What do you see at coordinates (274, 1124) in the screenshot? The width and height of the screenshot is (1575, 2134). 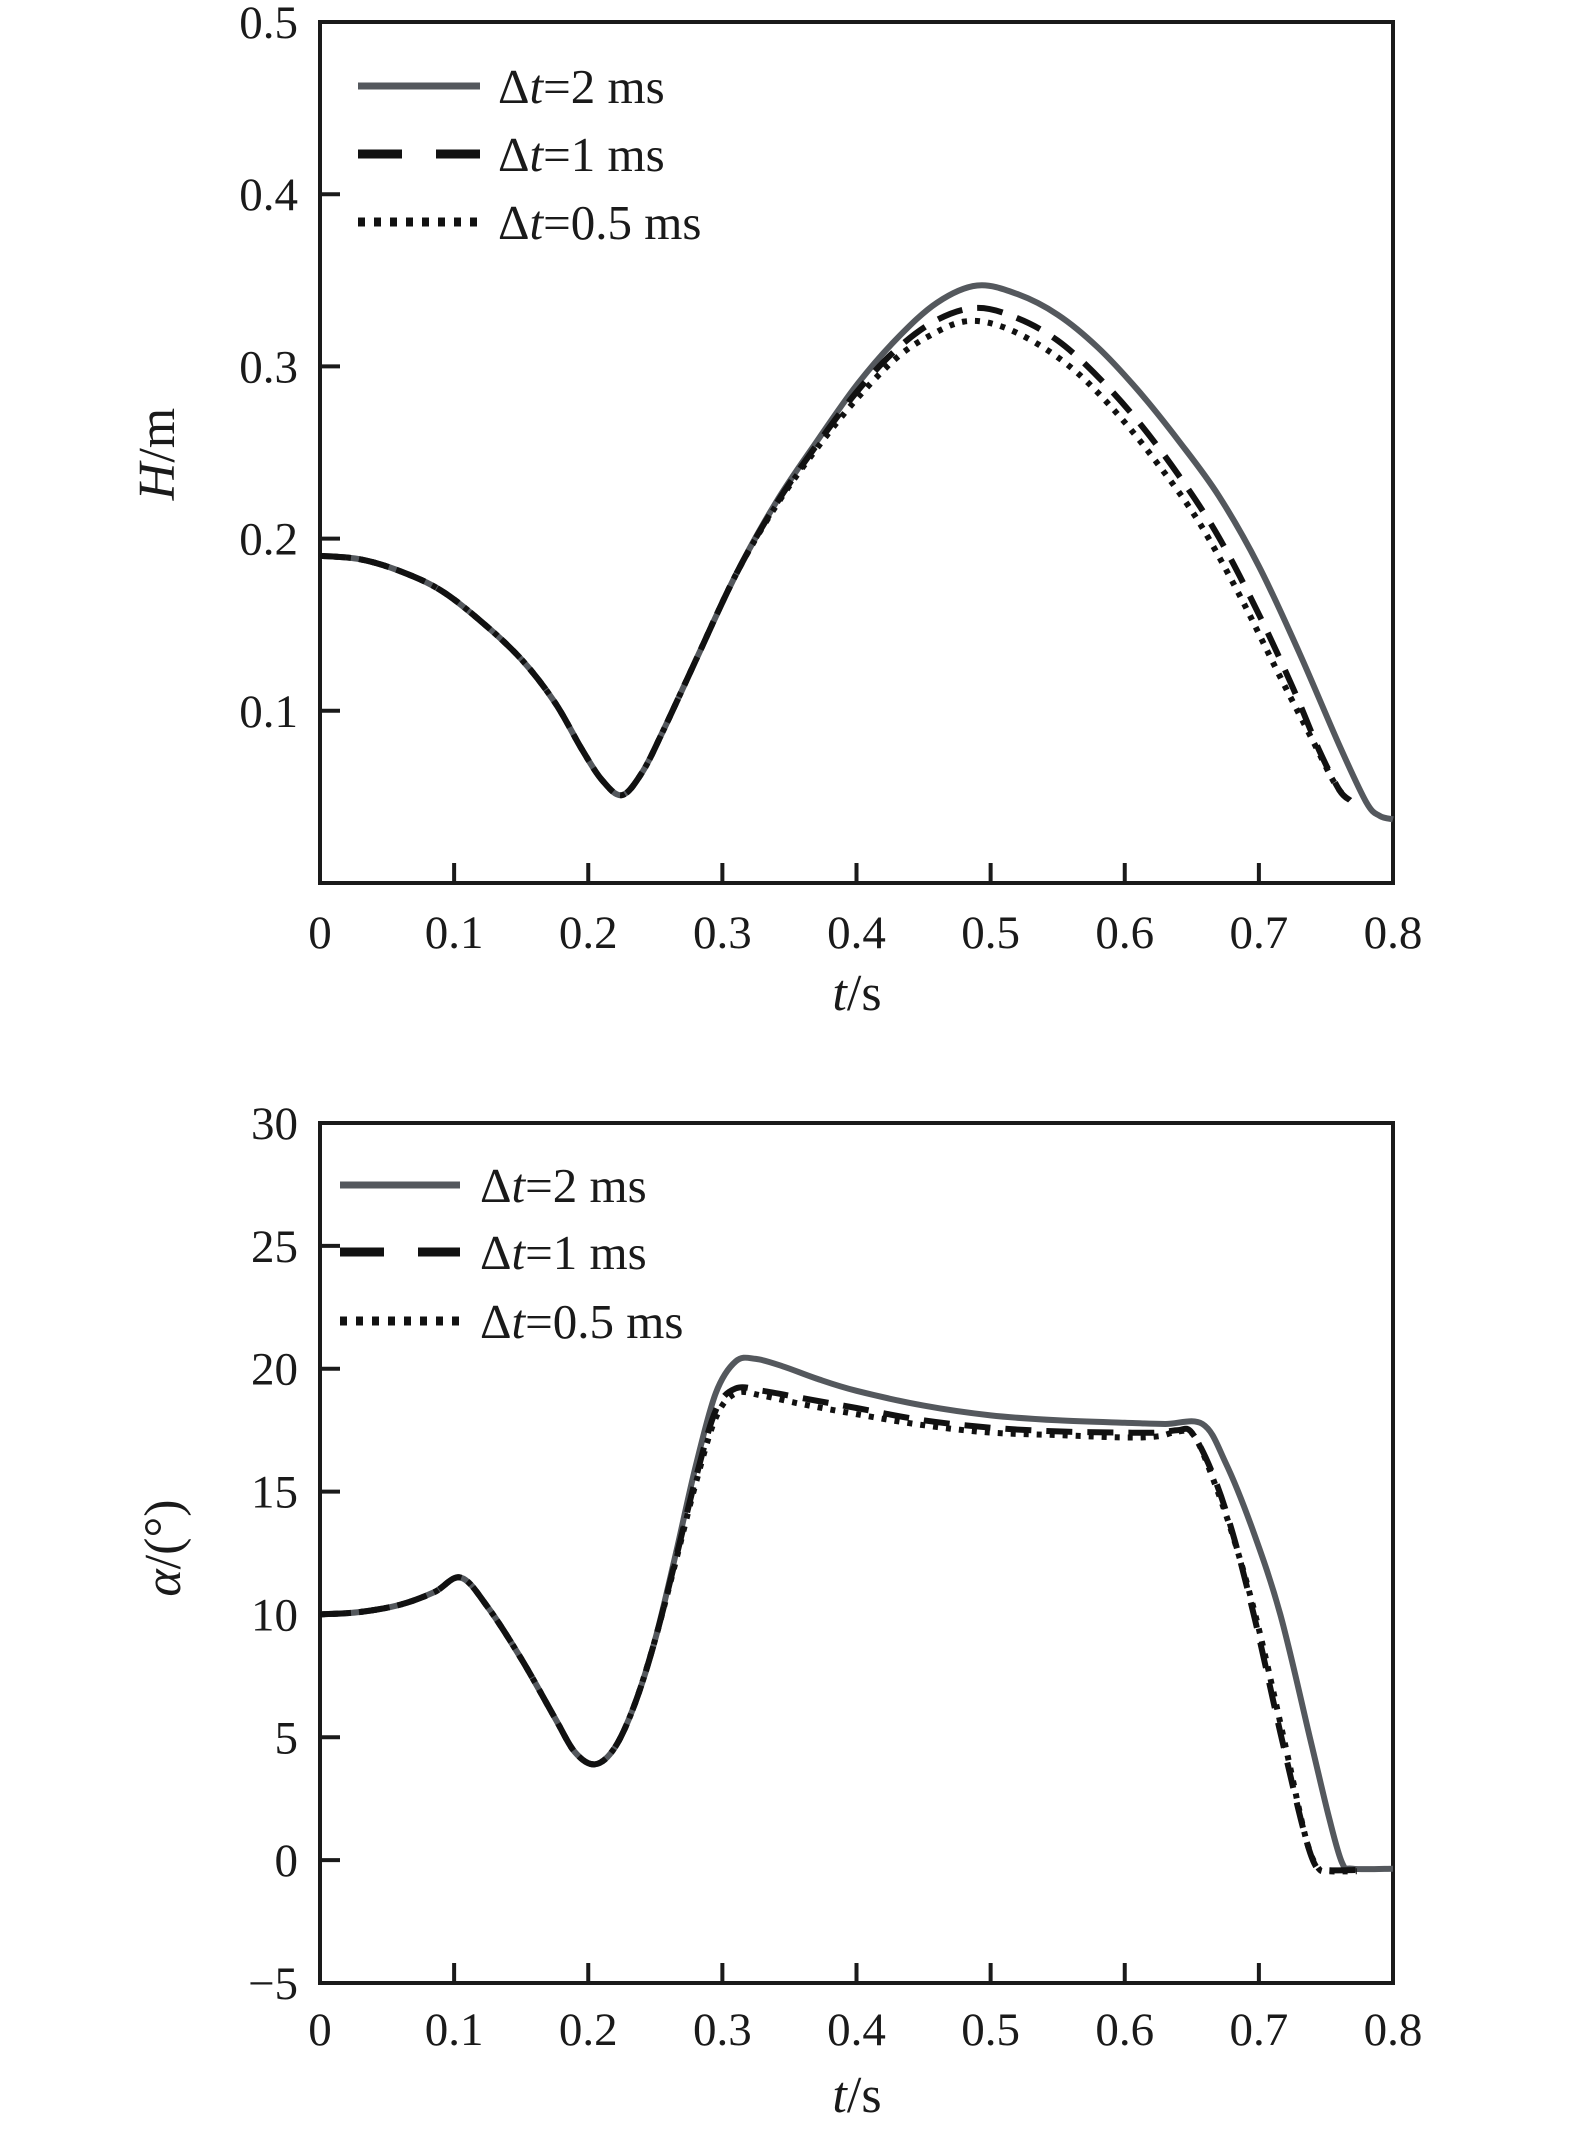 I see `y-tick-label: 30` at bounding box center [274, 1124].